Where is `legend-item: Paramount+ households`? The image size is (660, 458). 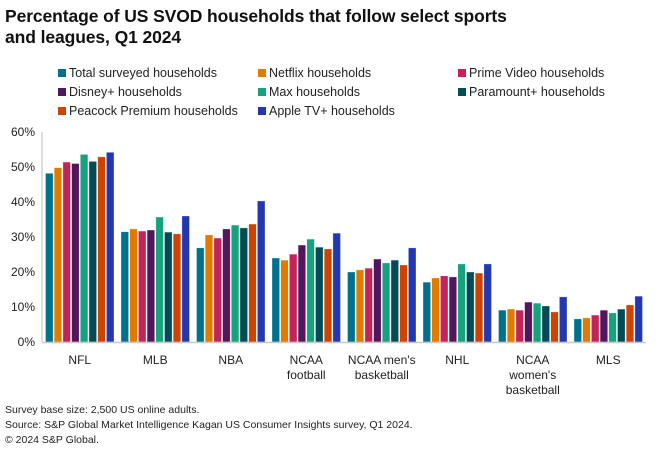
legend-item: Paramount+ households is located at coordinates (531, 92).